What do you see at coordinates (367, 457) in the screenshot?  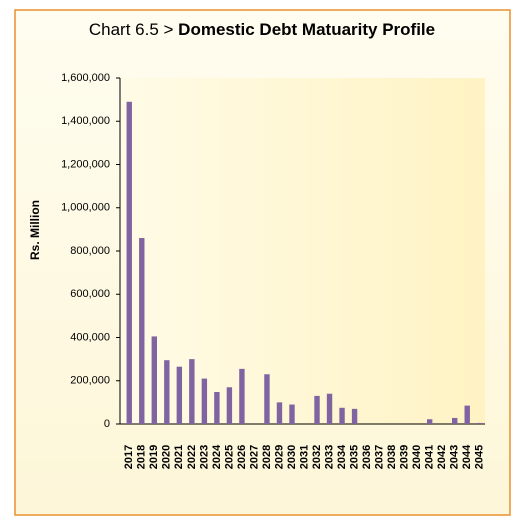 I see `x-tick-label: 2036` at bounding box center [367, 457].